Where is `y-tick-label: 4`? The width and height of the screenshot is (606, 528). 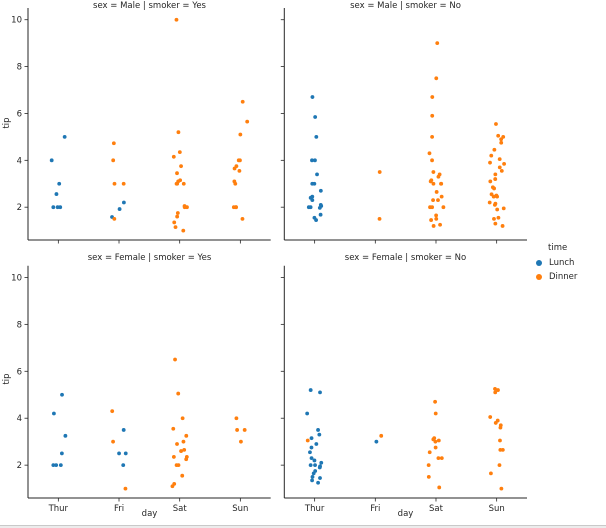 y-tick-label: 4 is located at coordinates (19, 161).